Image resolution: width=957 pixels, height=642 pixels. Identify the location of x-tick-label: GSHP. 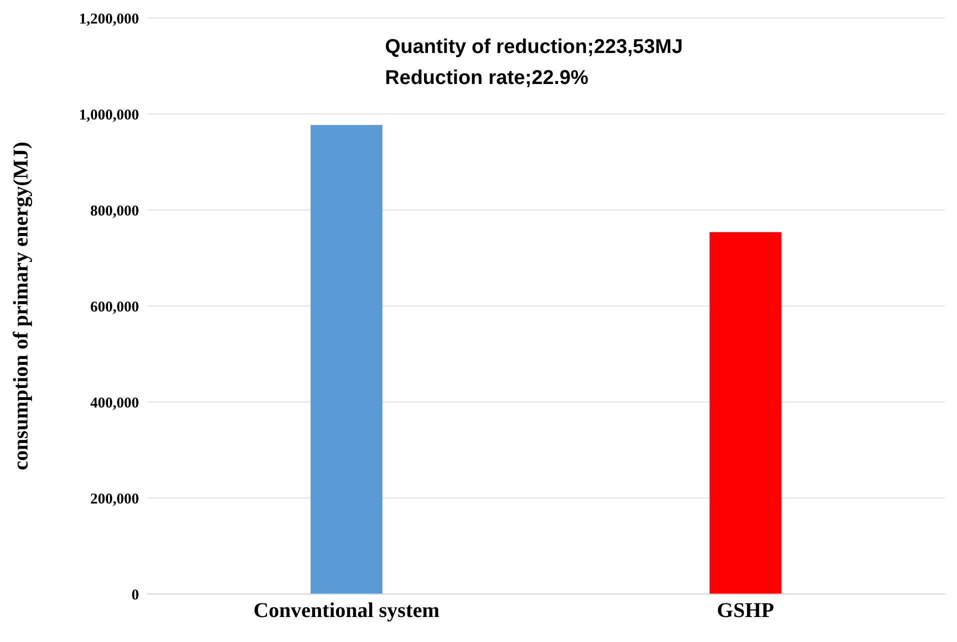
(745, 610).